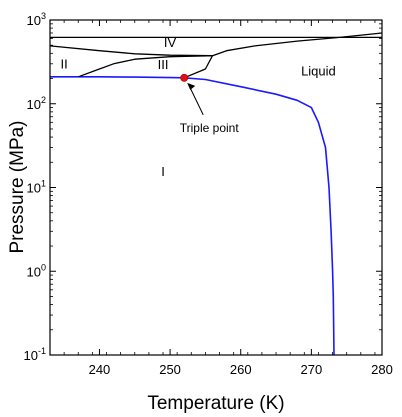 The width and height of the screenshot is (402, 417). Describe the element at coordinates (35, 354) in the screenshot. I see `y-tick-label: 10⁻¹` at that location.